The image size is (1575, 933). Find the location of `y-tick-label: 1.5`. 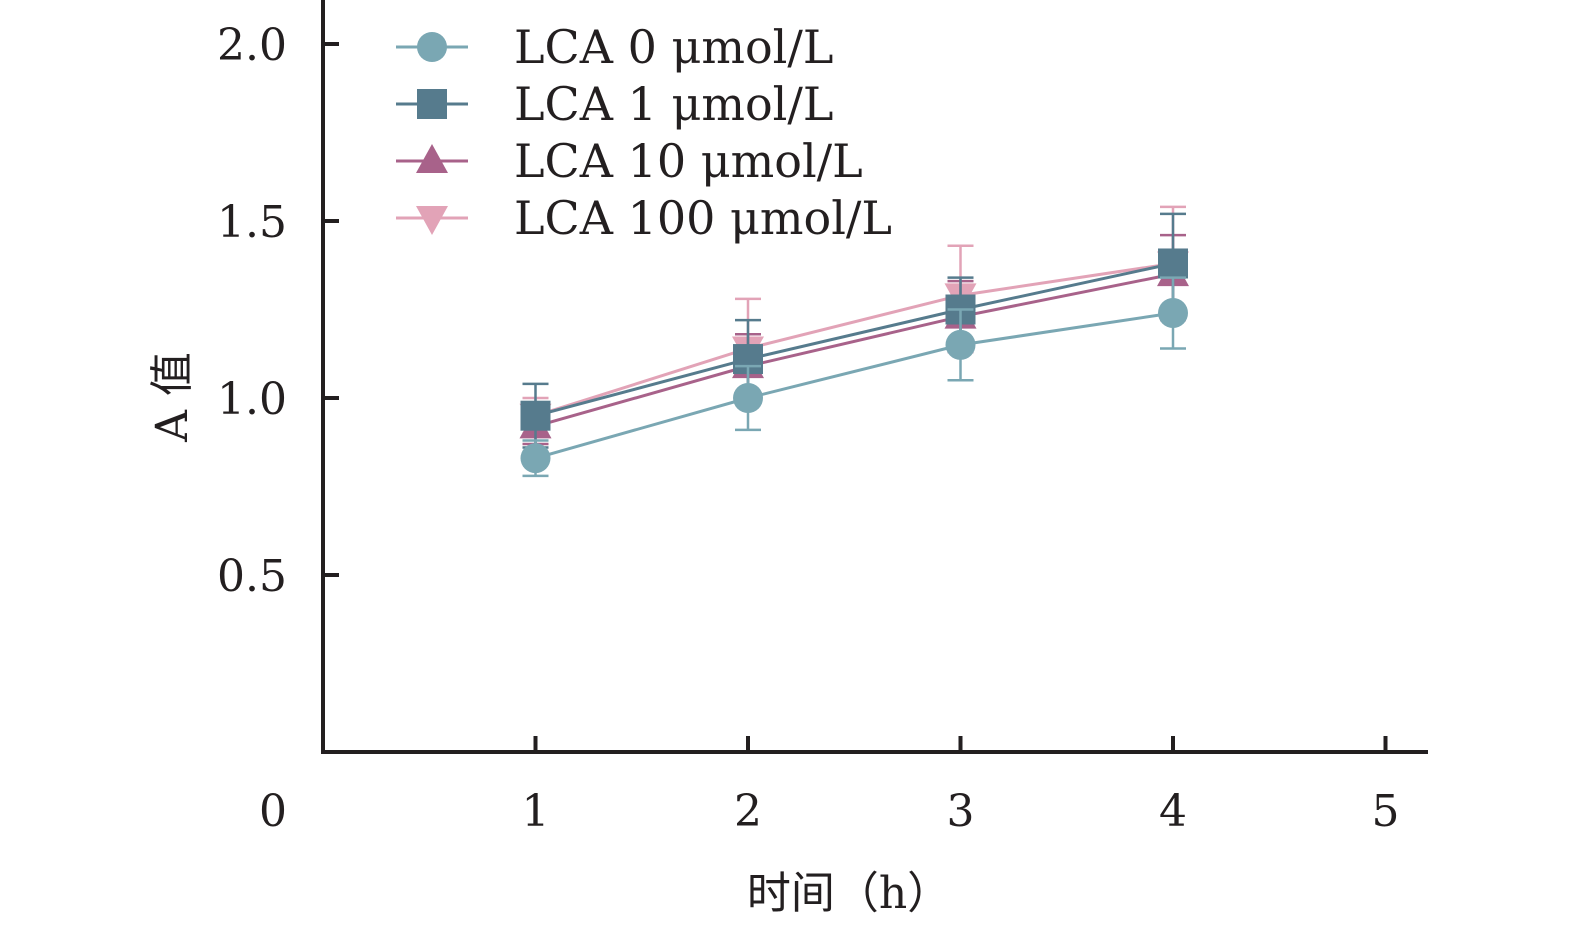

y-tick-label: 1.5 is located at coordinates (252, 222).